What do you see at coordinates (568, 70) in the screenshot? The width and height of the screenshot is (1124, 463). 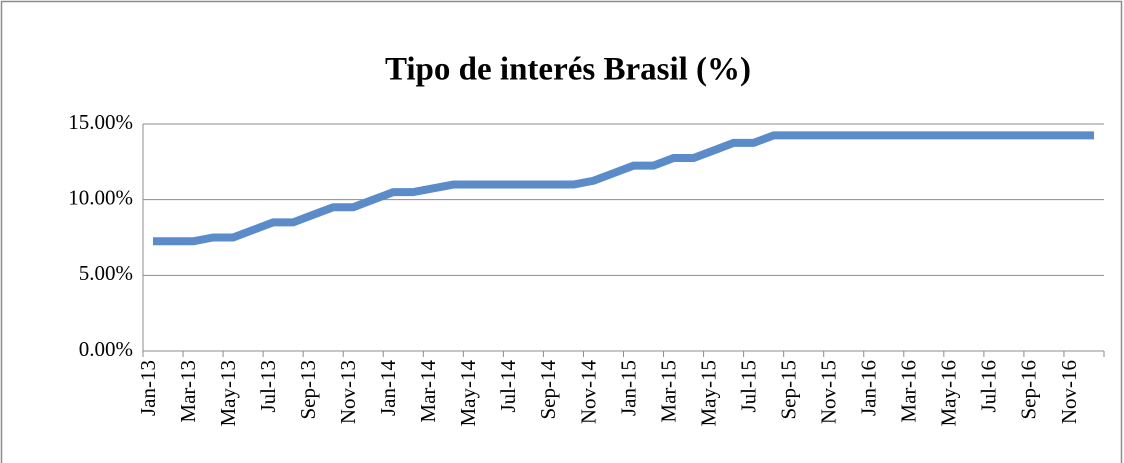 I see `chart-title: Tipo de interés Brasil (%)` at bounding box center [568, 70].